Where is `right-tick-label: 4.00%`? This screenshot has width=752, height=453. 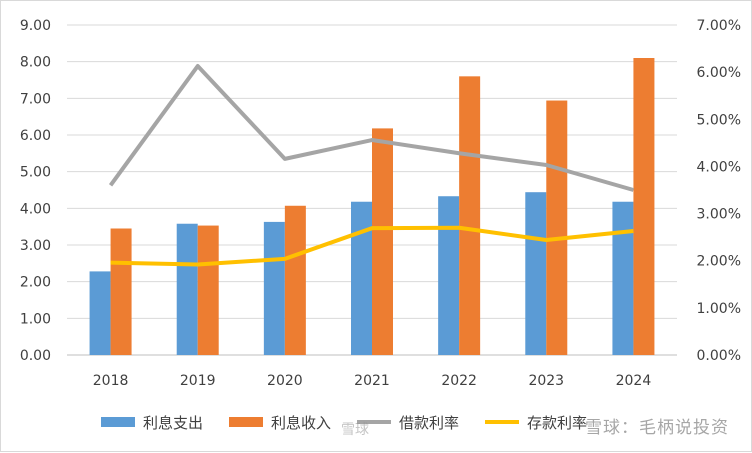
right-tick-label: 4.00% is located at coordinates (719, 167).